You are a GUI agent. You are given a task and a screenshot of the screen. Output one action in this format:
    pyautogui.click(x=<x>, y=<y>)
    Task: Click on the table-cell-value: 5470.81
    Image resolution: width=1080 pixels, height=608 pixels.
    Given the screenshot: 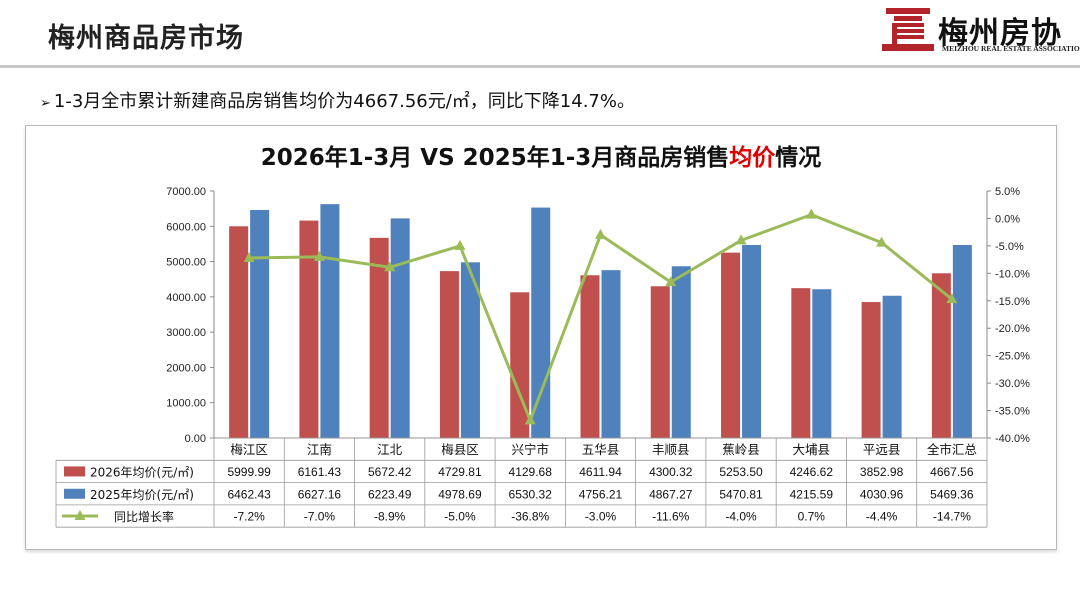 What is the action you would take?
    pyautogui.click(x=741, y=494)
    